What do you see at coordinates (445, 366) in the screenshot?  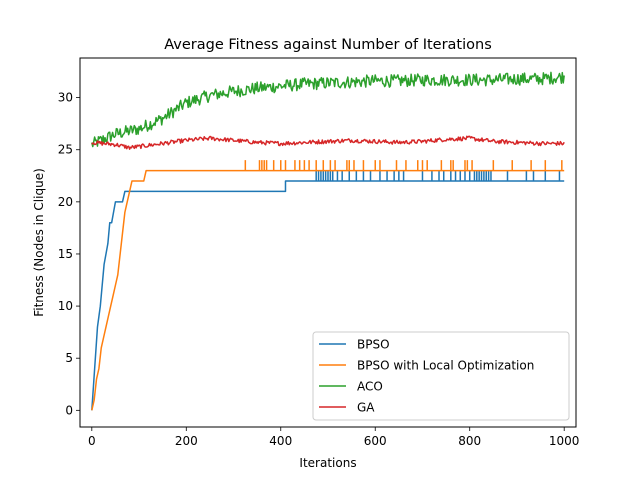 I see `legend-label: BPSO with Local Optimization` at bounding box center [445, 366].